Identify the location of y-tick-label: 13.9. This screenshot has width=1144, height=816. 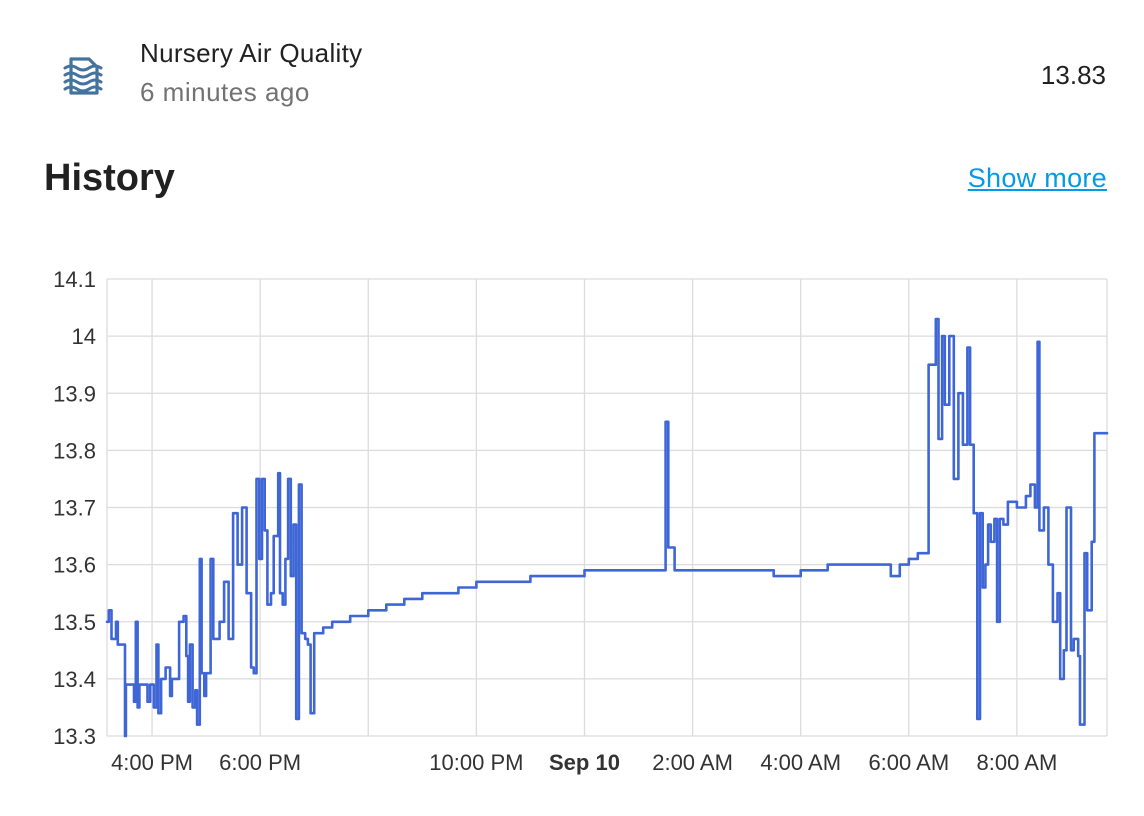
(74, 393).